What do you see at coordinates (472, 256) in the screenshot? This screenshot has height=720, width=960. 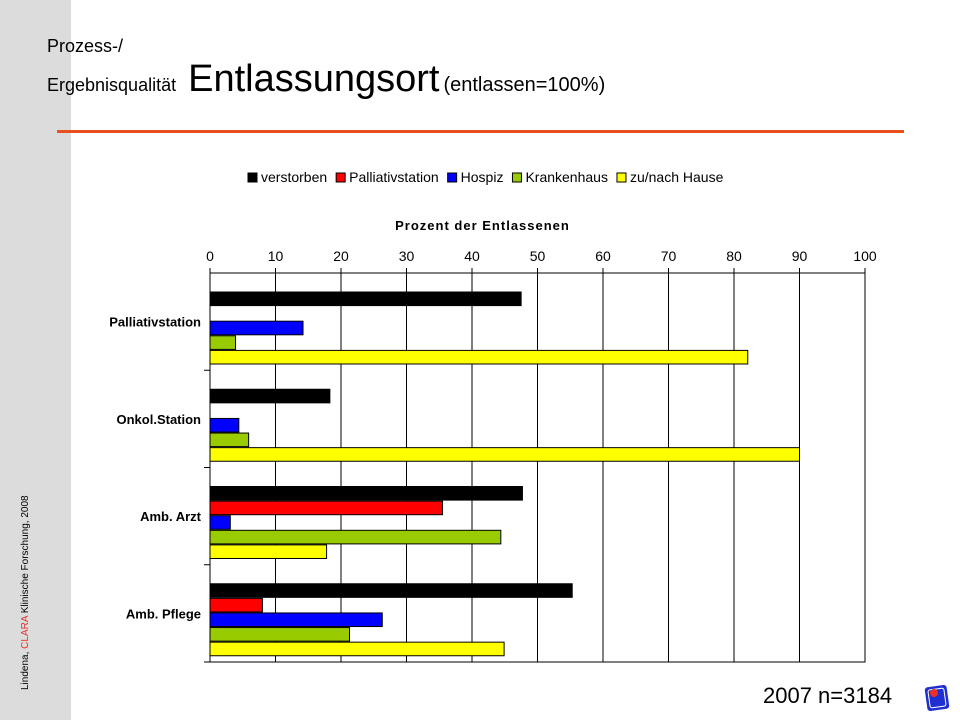 I see `x-tick-label: 40` at bounding box center [472, 256].